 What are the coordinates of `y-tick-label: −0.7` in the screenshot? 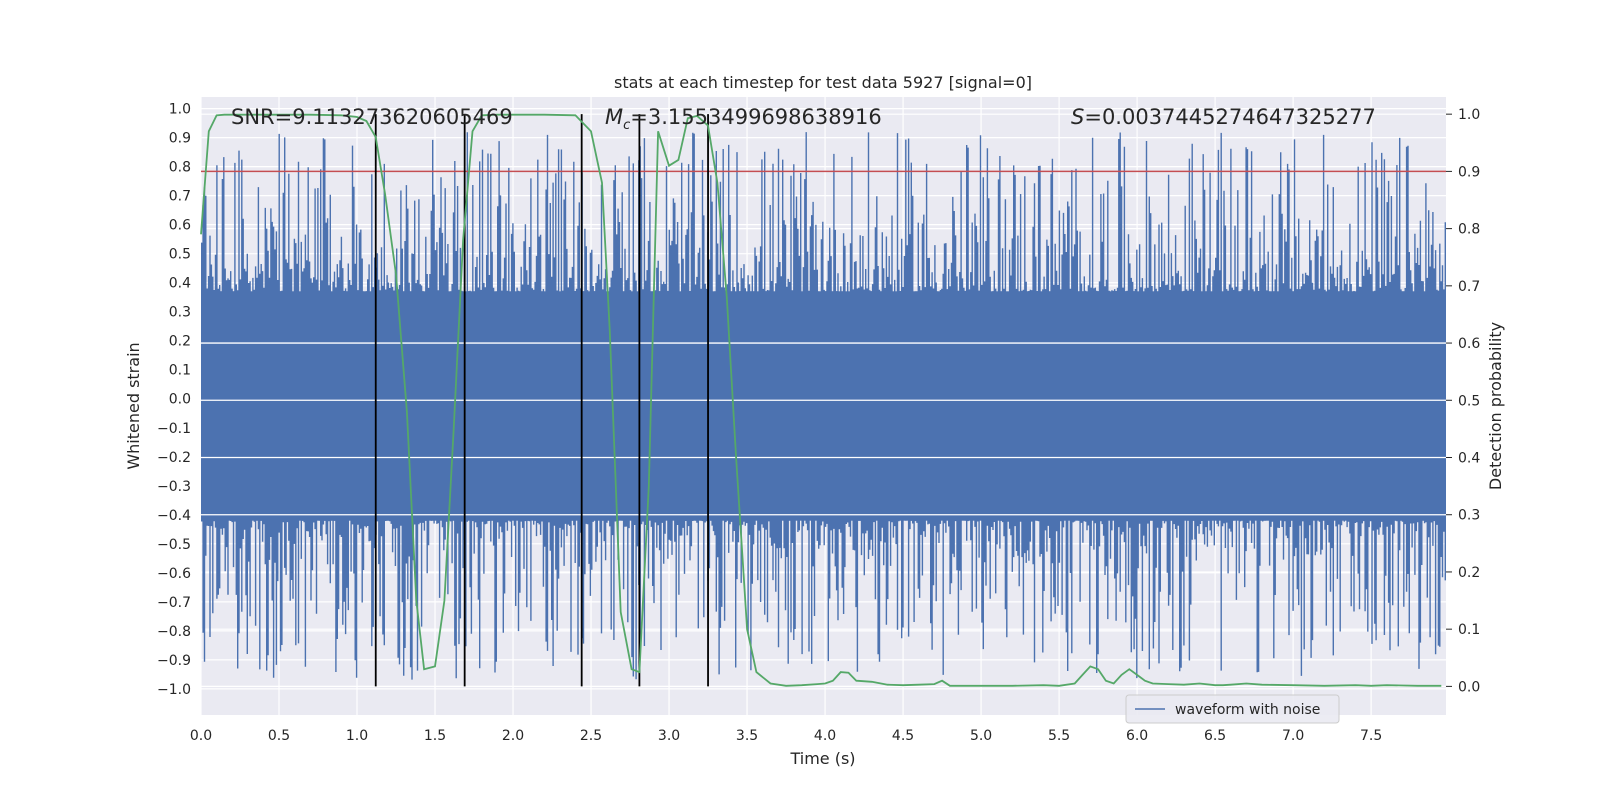 It's located at (174, 603).